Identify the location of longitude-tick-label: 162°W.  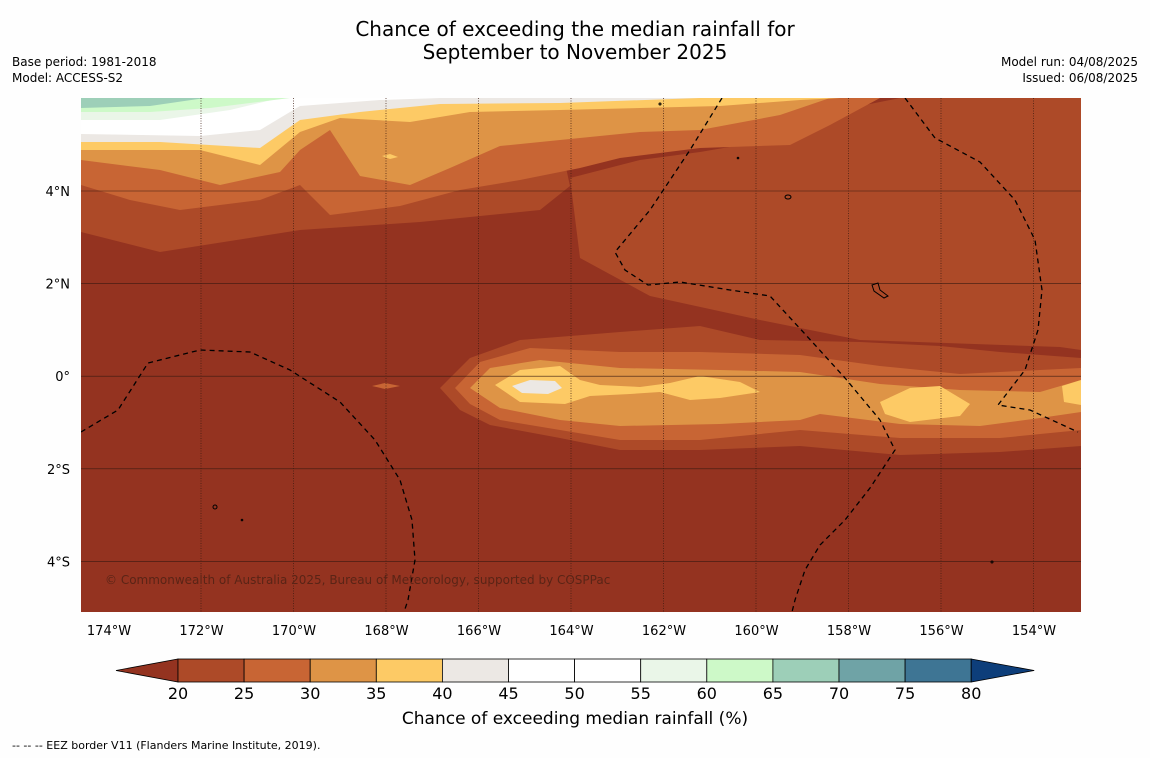
(664, 631).